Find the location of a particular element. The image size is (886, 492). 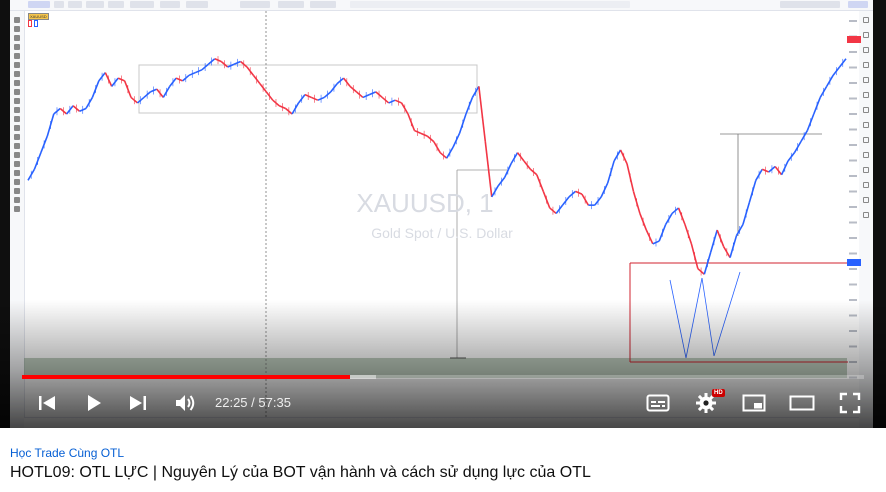

fullscreen-icon is located at coordinates (850, 403).